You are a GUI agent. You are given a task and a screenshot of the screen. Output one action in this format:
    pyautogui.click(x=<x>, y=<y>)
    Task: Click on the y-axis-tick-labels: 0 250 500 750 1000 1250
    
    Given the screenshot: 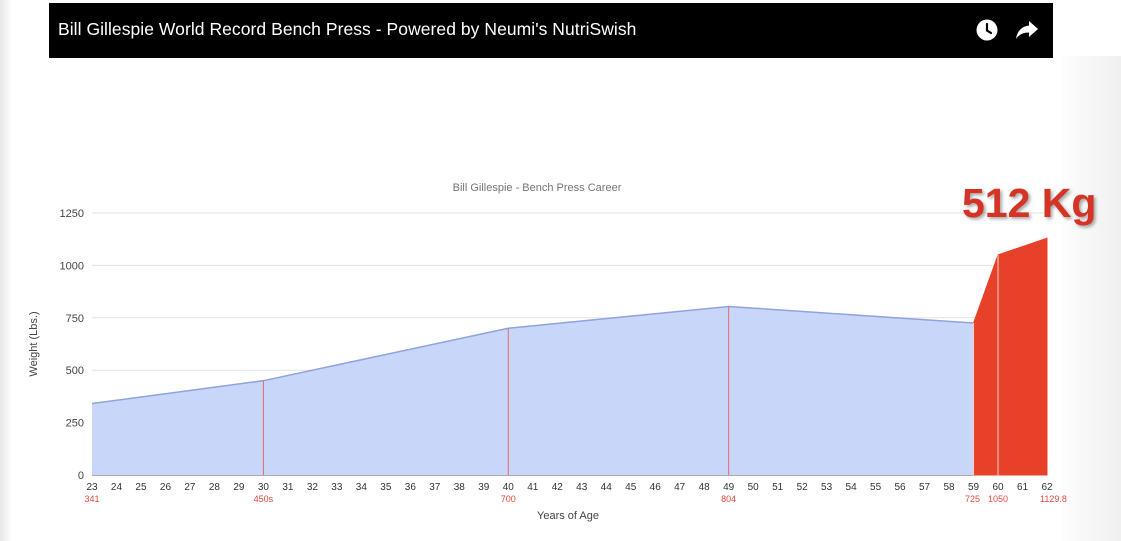 What is the action you would take?
    pyautogui.click(x=72, y=345)
    